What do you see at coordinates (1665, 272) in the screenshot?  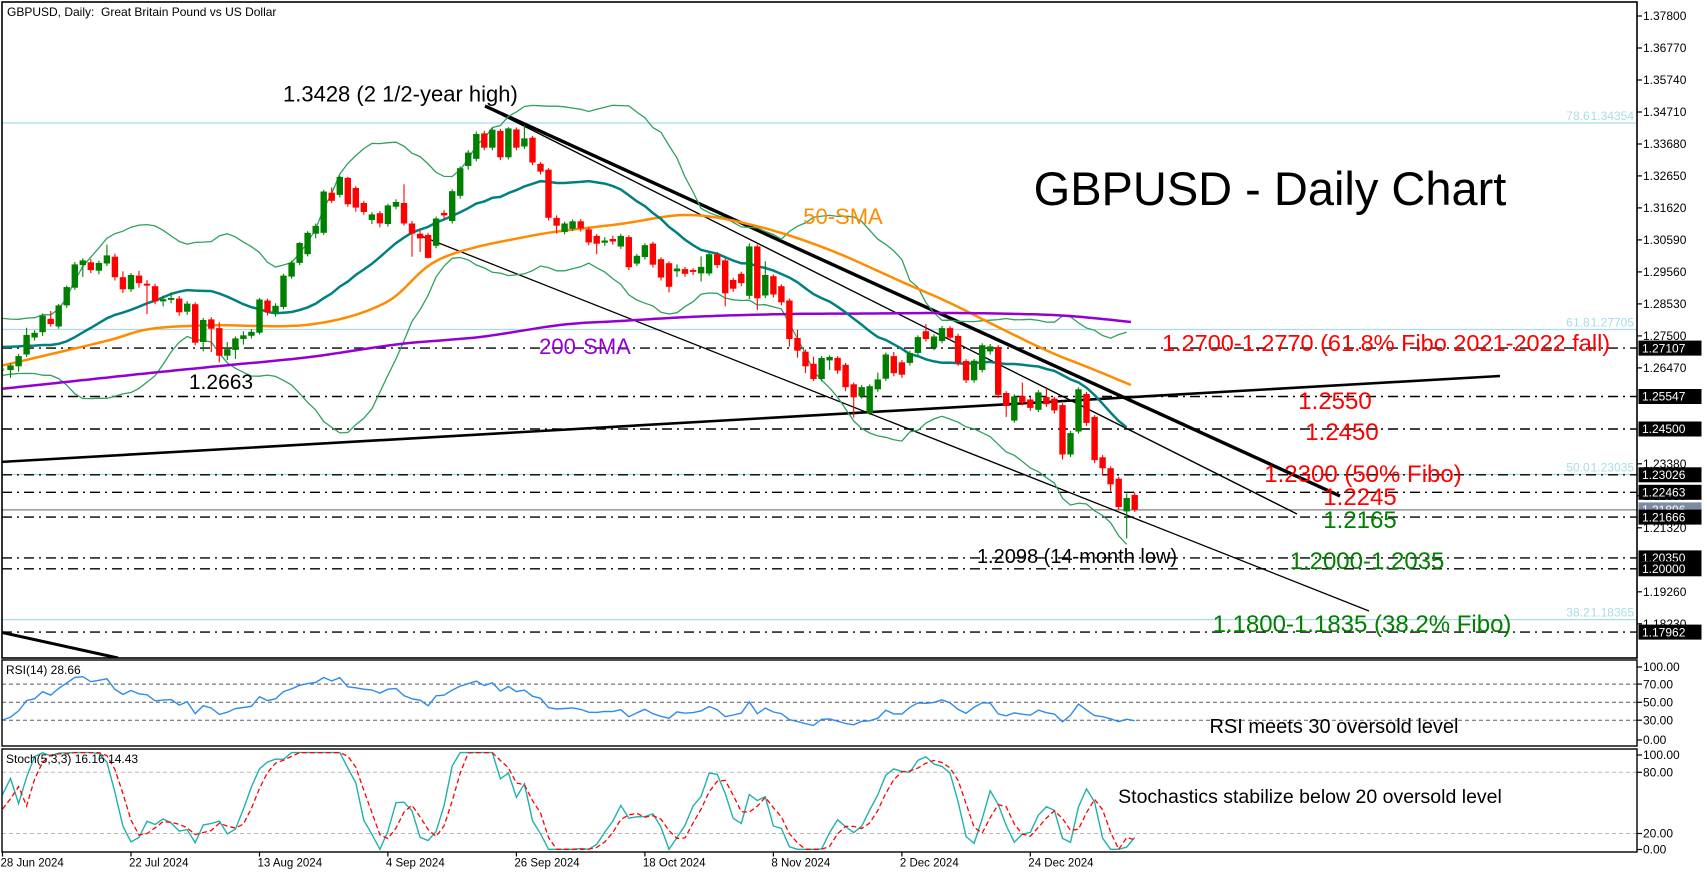 I see `svg-text: 1.29560` at bounding box center [1665, 272].